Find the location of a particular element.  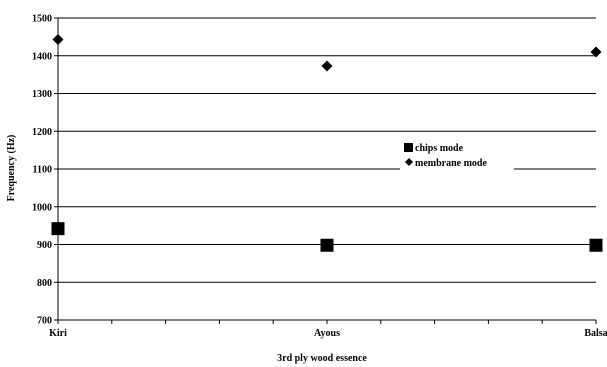

y-tick-label: 900 is located at coordinates (44, 245).